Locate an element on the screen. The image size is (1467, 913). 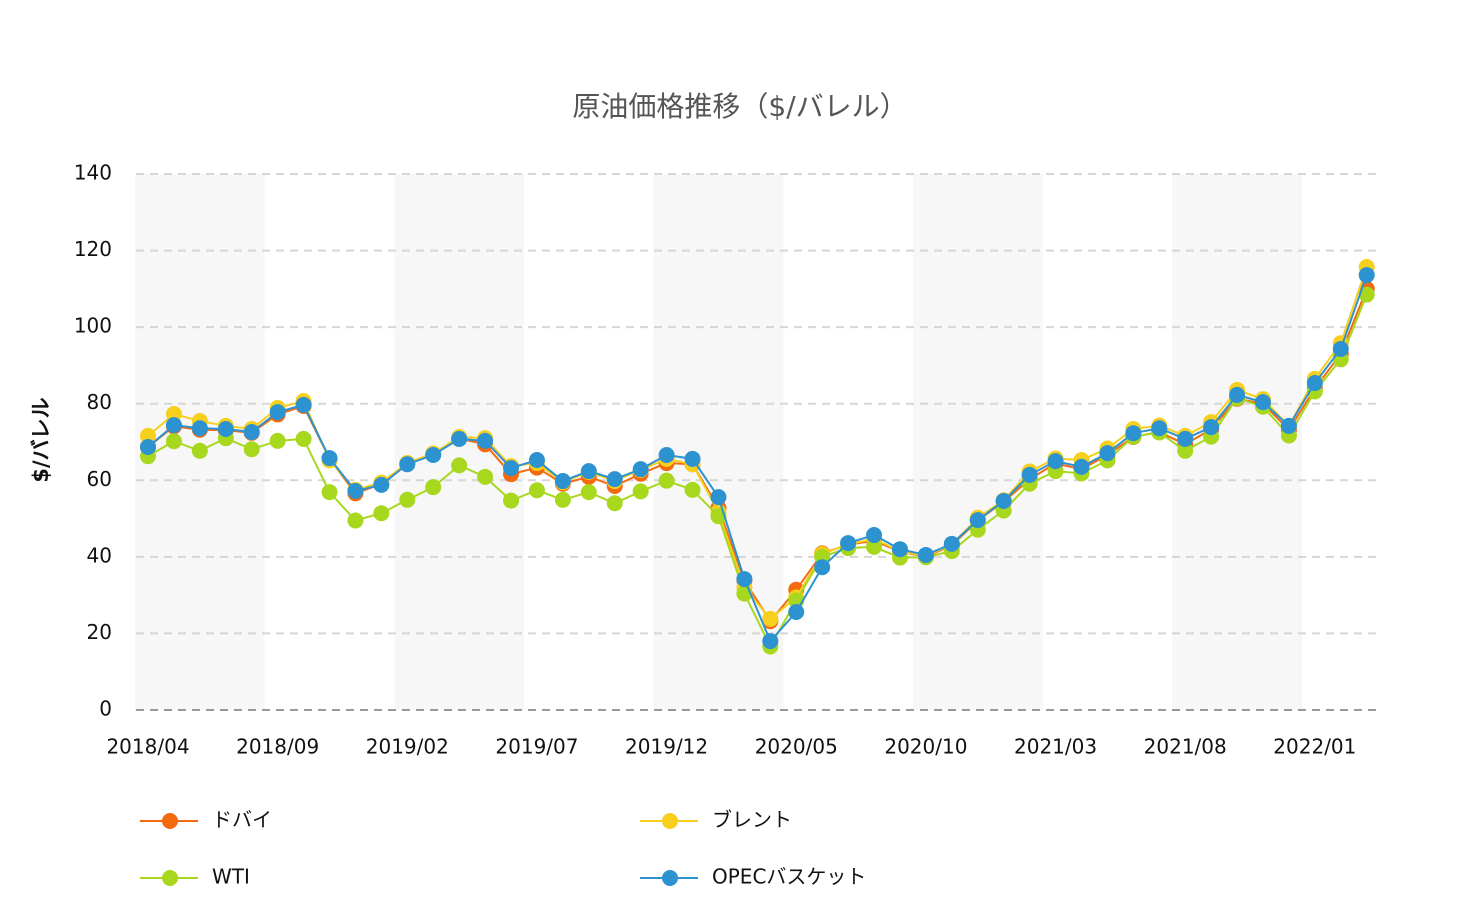
legend-label: WTI is located at coordinates (231, 877).